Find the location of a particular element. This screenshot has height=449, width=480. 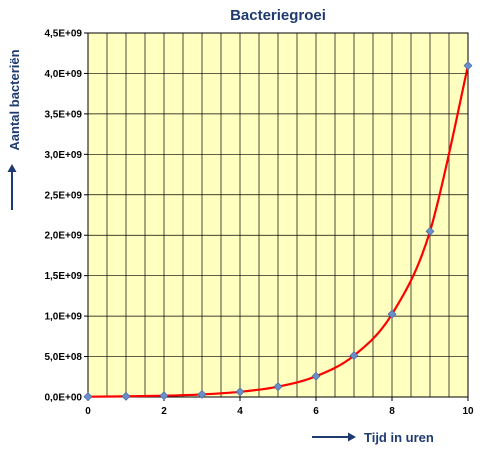

y-tick-label: 1,0E+09 is located at coordinates (63, 317).